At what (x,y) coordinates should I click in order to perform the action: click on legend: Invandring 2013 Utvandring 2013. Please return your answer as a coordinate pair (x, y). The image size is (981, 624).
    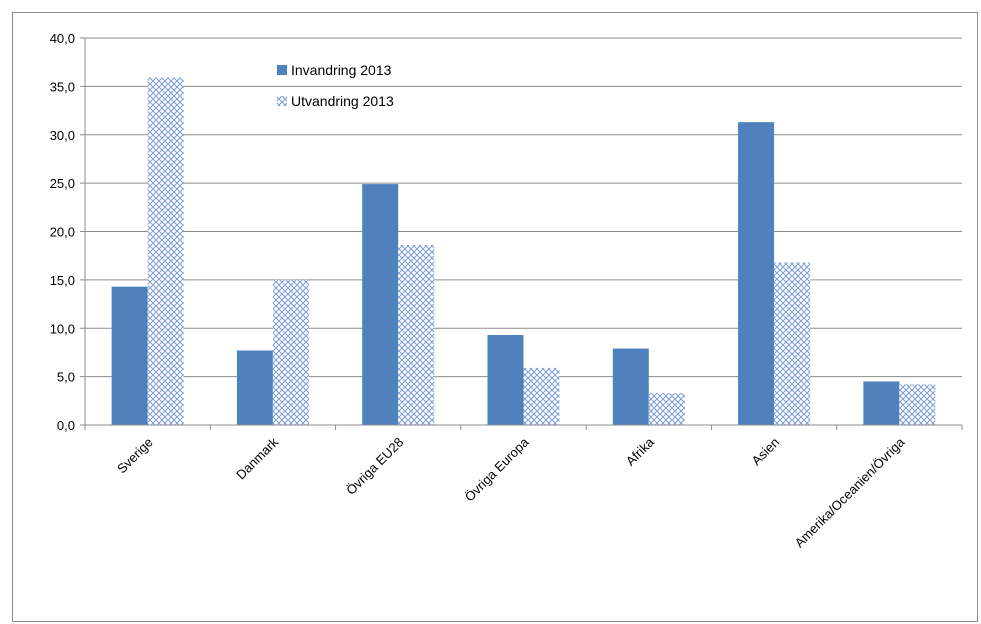
    Looking at the image, I should click on (335, 85).